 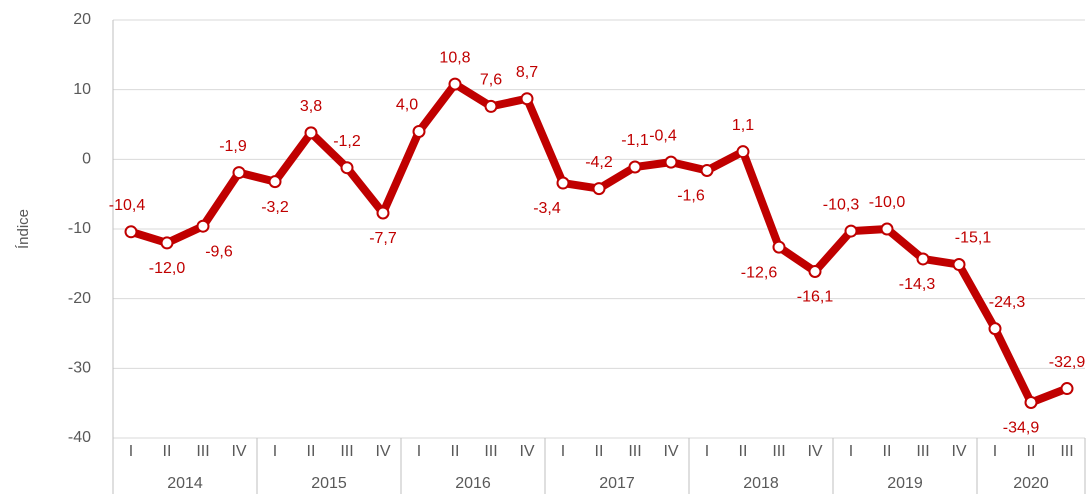 I want to click on x-group-label: 2014, so click(x=185, y=483).